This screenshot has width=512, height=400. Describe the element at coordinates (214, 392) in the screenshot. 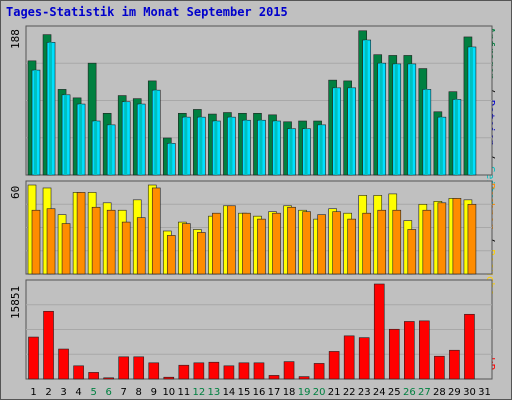

I see `x-tick-label-day-13: 13` at that location.